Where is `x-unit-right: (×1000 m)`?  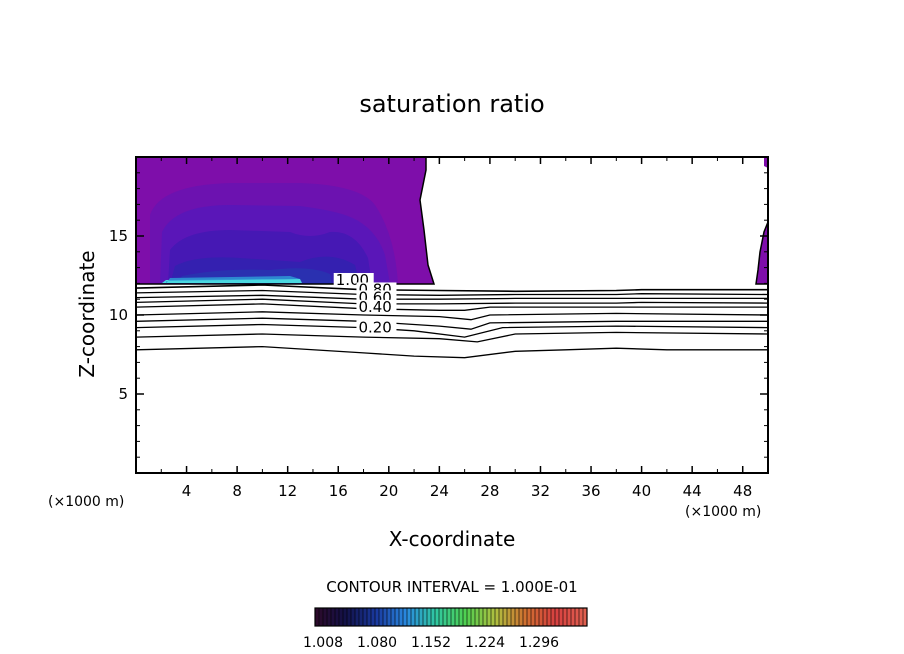
x-unit-right: (×1000 m) is located at coordinates (723, 512).